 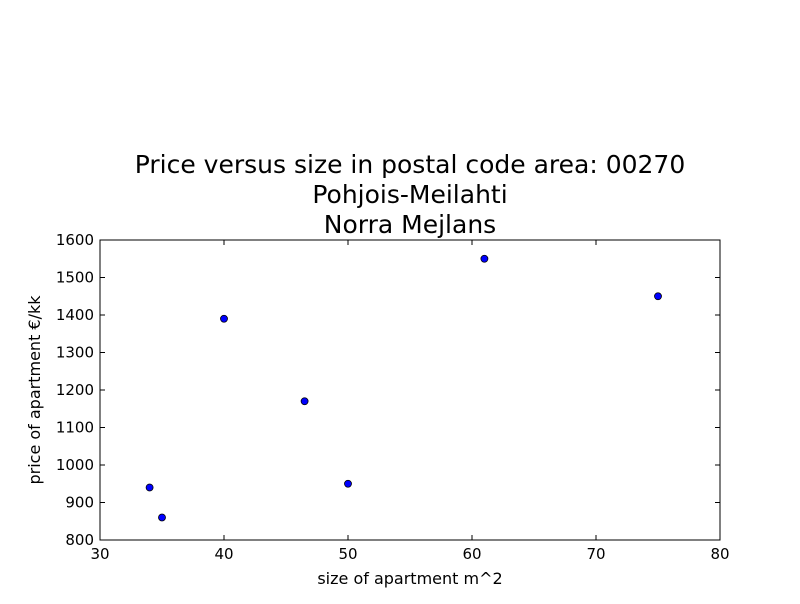 I want to click on chart-title-line-3: Norra Mejlans, so click(x=410, y=224).